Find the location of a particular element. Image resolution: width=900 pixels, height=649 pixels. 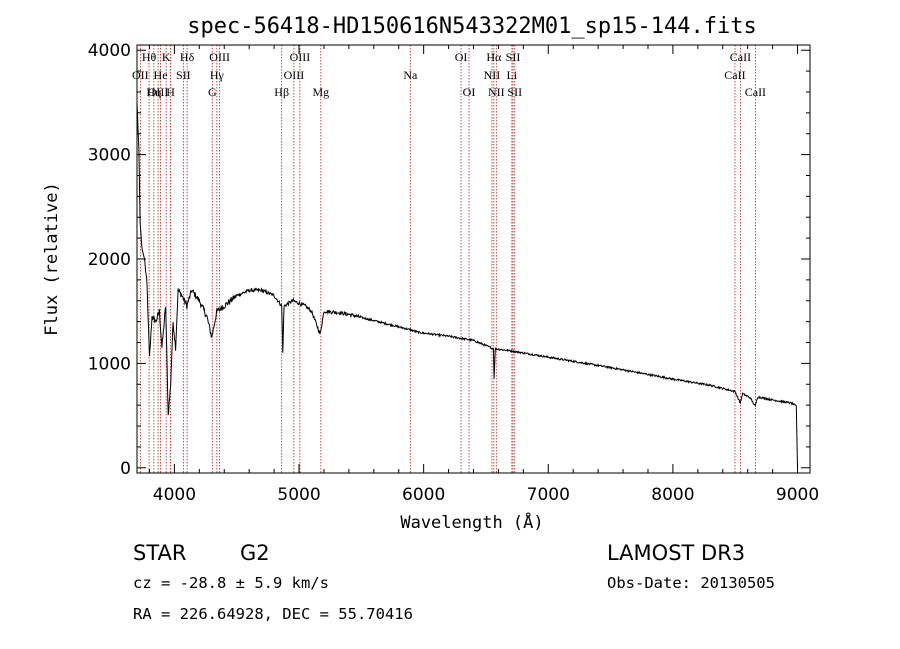

line-marker-label: Mg is located at coordinates (320, 92).